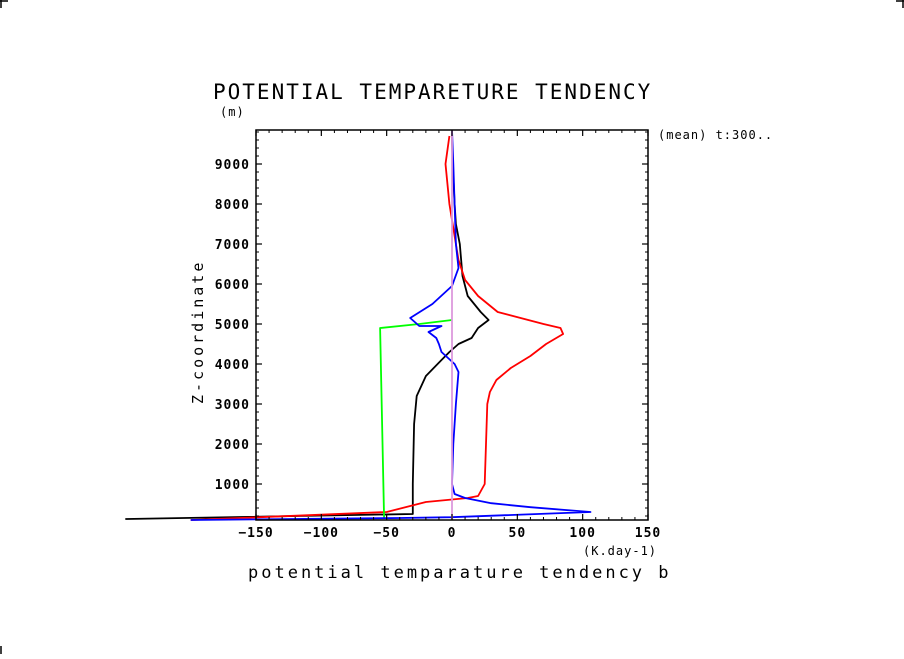  Describe the element at coordinates (648, 533) in the screenshot. I see `x-tick-label: 150` at that location.